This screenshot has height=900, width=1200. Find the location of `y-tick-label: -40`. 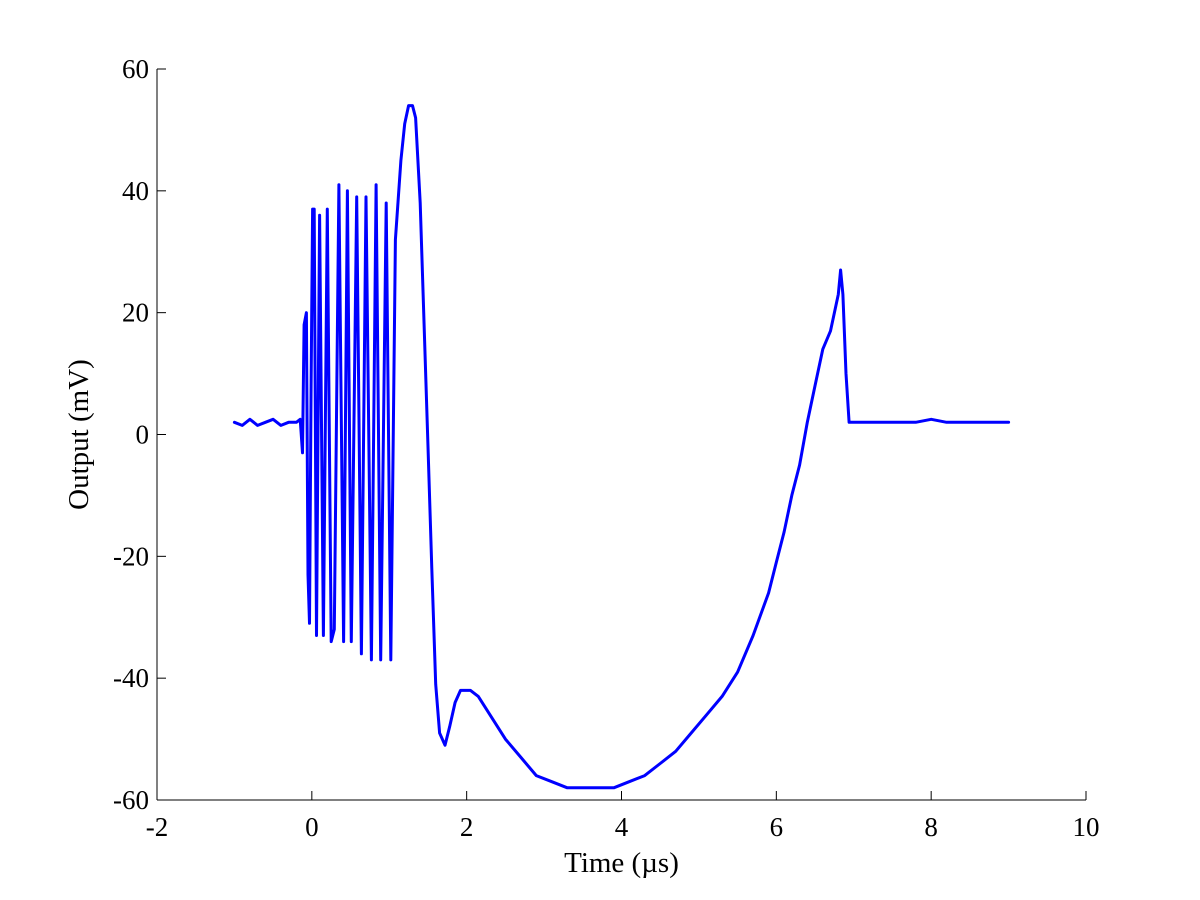

y-tick-label: -40 is located at coordinates (131, 678).